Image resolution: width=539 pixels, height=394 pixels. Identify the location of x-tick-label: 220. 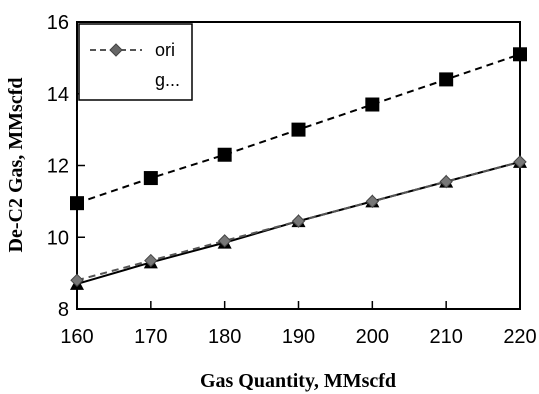
(519, 337).